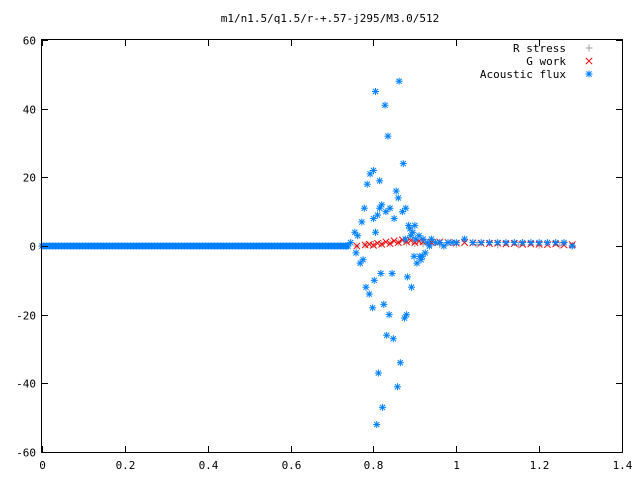  I want to click on legend-g-work-marker, so click(589, 61).